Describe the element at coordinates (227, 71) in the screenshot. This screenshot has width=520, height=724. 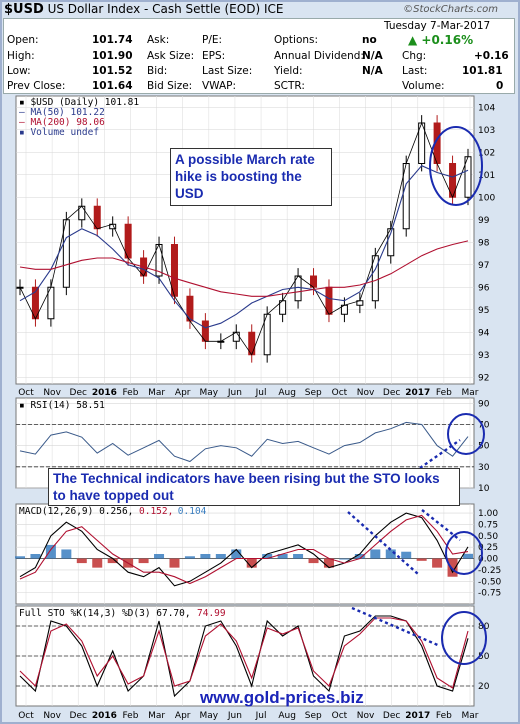
I see `last-size-label: Last Size:` at that location.